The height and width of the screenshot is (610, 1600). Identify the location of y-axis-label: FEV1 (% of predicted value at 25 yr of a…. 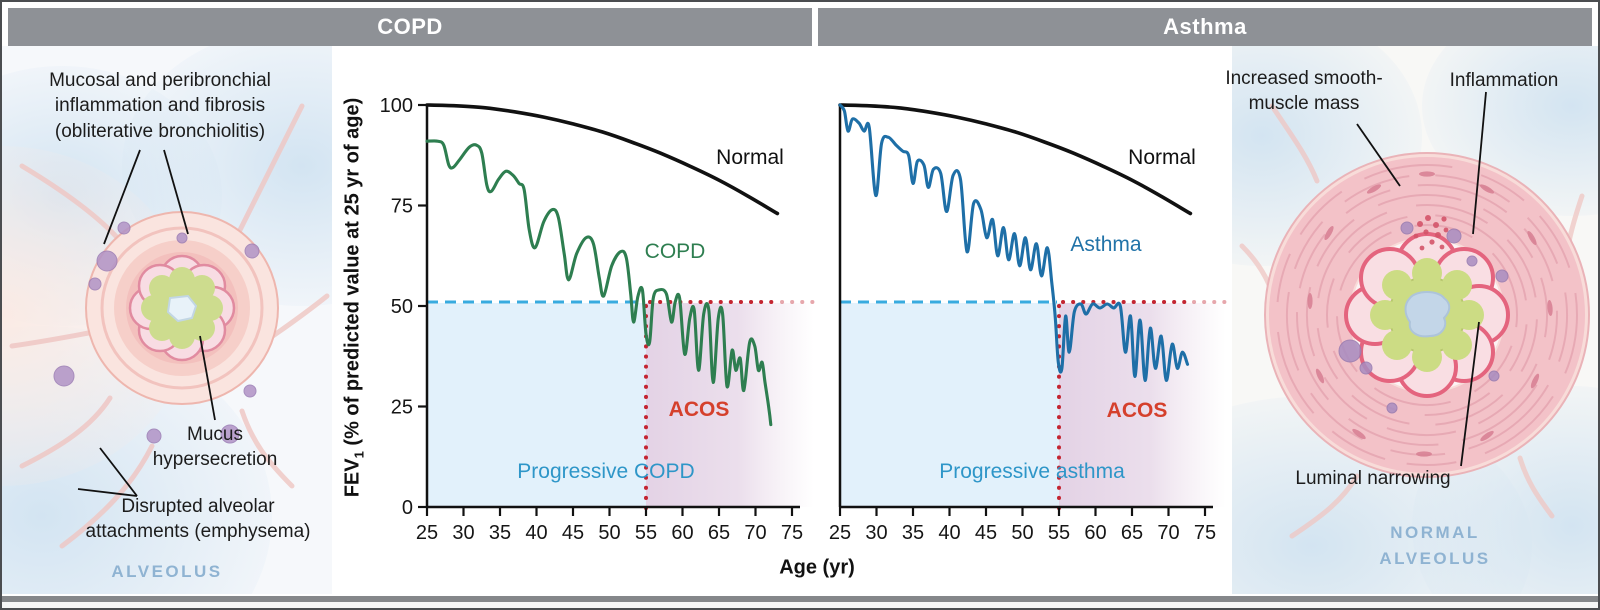
(354, 297).